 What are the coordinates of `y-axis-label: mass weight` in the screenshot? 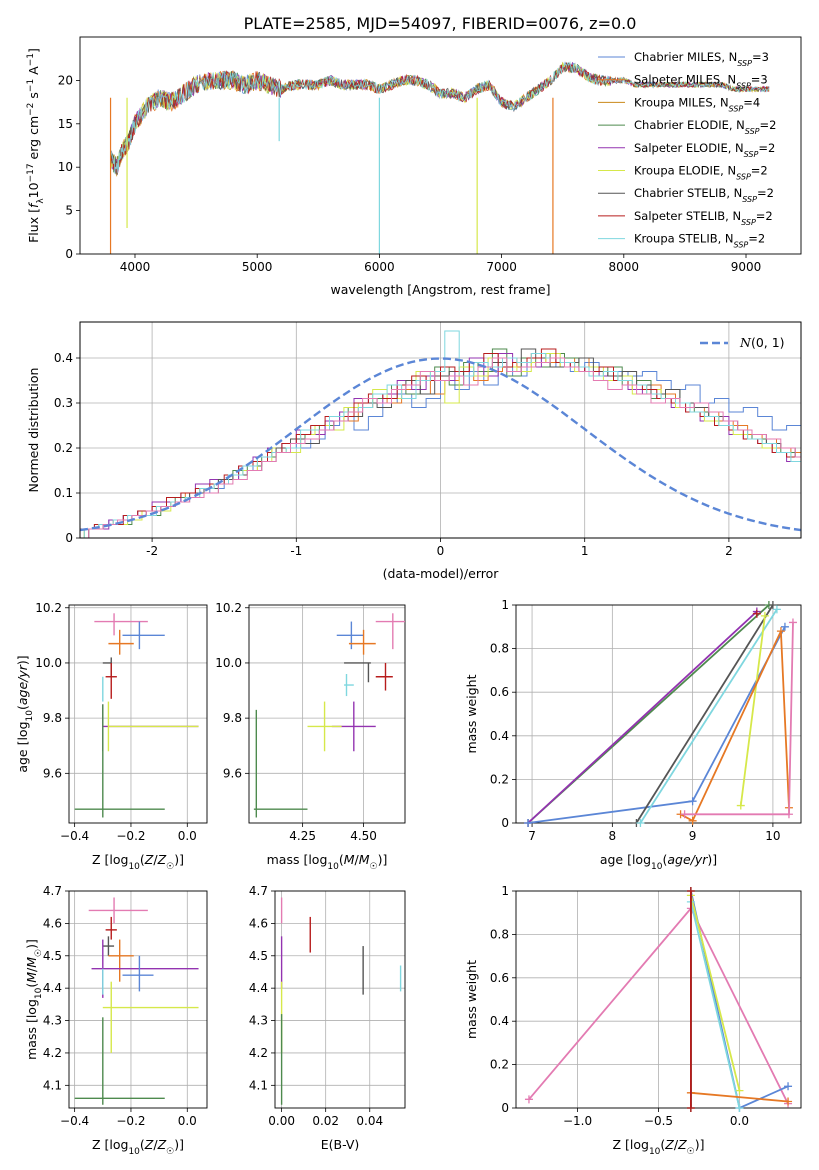 It's located at (471, 999).